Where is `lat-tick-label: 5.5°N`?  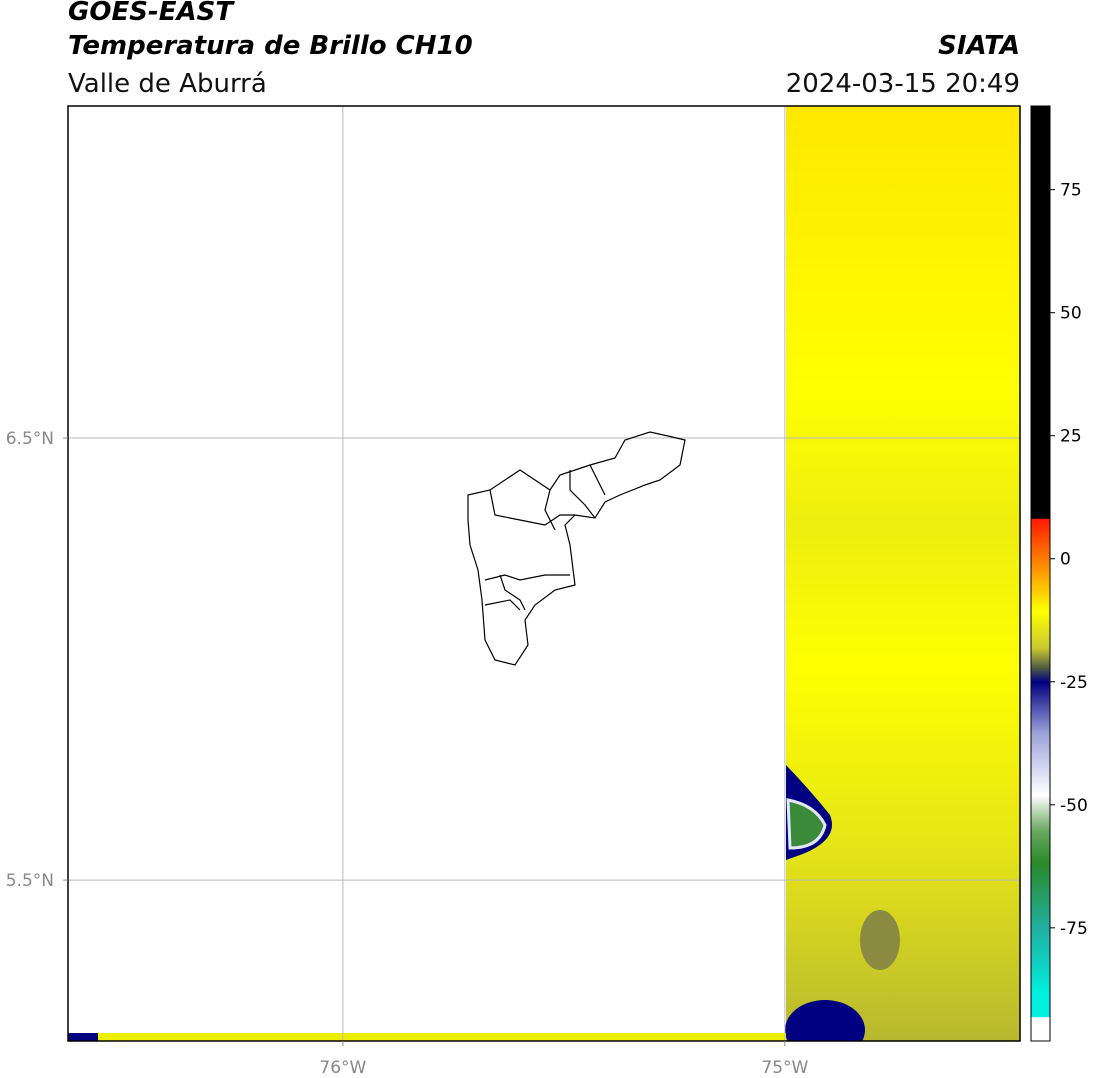 lat-tick-label: 5.5°N is located at coordinates (30, 881).